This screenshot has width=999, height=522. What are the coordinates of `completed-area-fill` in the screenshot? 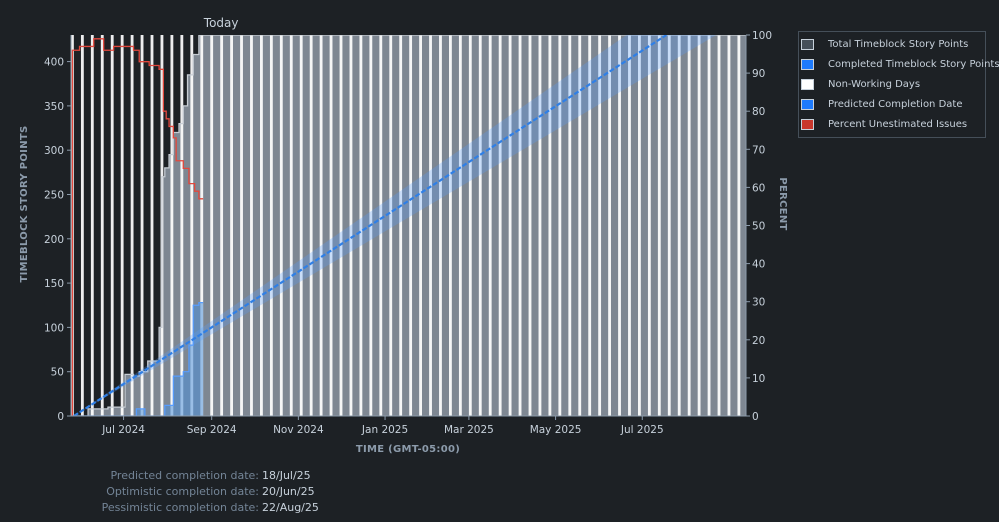 It's located at (138, 359).